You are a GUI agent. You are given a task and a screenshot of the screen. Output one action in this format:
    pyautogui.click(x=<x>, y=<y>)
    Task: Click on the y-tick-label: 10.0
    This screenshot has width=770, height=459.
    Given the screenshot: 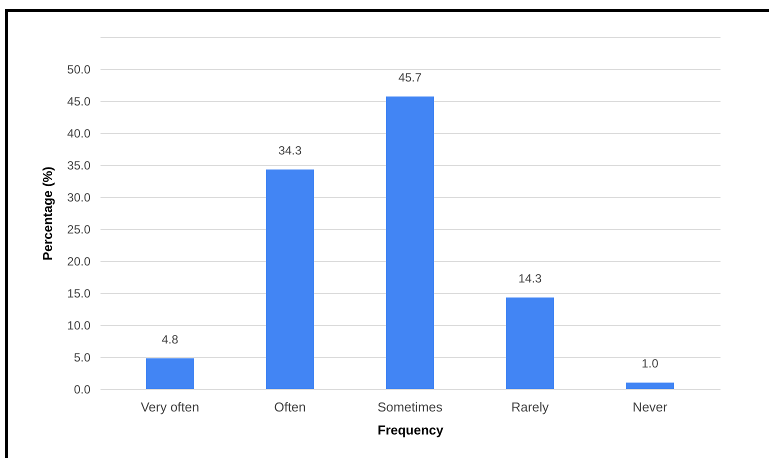 What is the action you would take?
    pyautogui.click(x=79, y=325)
    